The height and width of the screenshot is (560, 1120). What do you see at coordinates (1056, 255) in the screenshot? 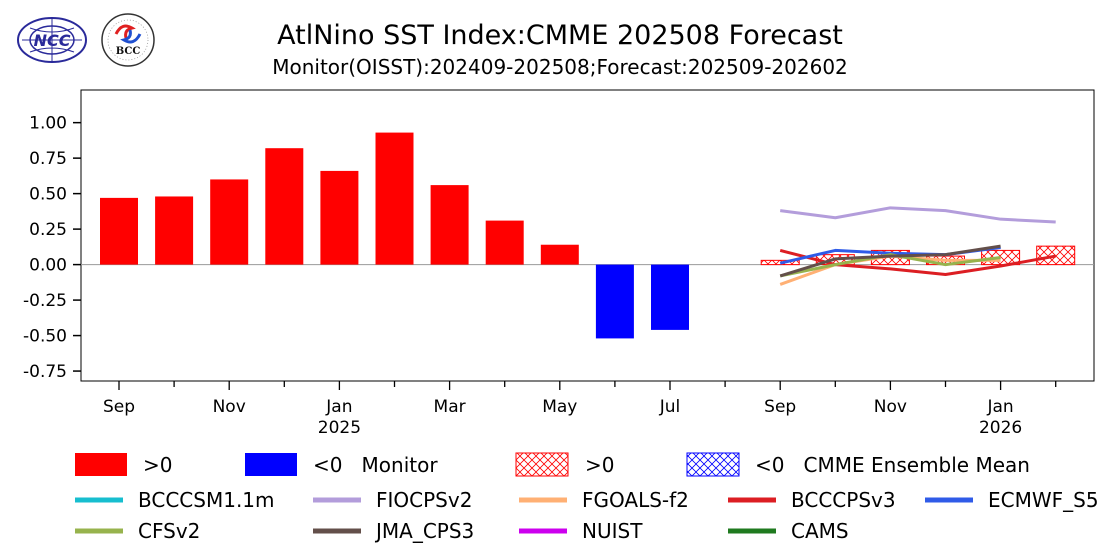
I see `ensemble-mean-bar` at bounding box center [1056, 255].